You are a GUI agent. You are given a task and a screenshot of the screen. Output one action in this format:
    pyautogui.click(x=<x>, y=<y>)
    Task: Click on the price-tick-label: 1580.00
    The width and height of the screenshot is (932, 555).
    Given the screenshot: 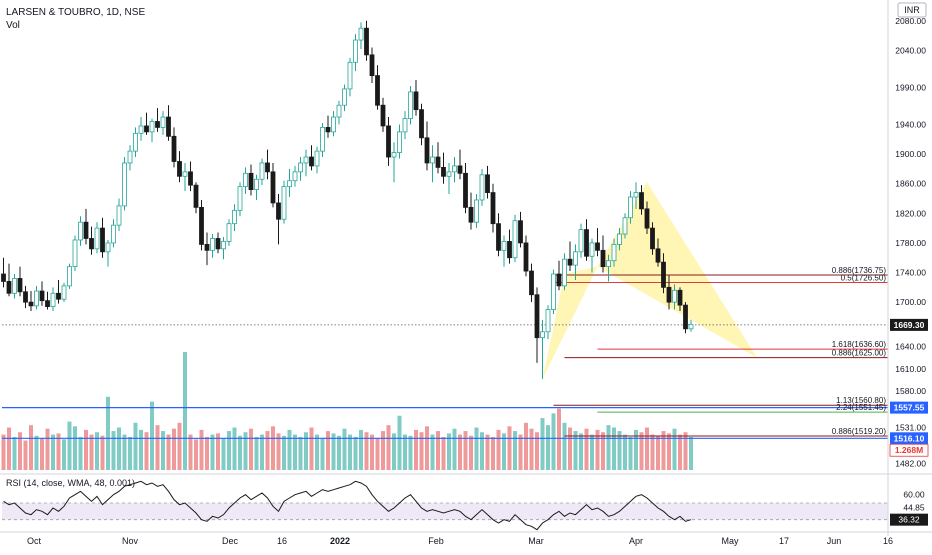 What is the action you would take?
    pyautogui.click(x=910, y=391)
    